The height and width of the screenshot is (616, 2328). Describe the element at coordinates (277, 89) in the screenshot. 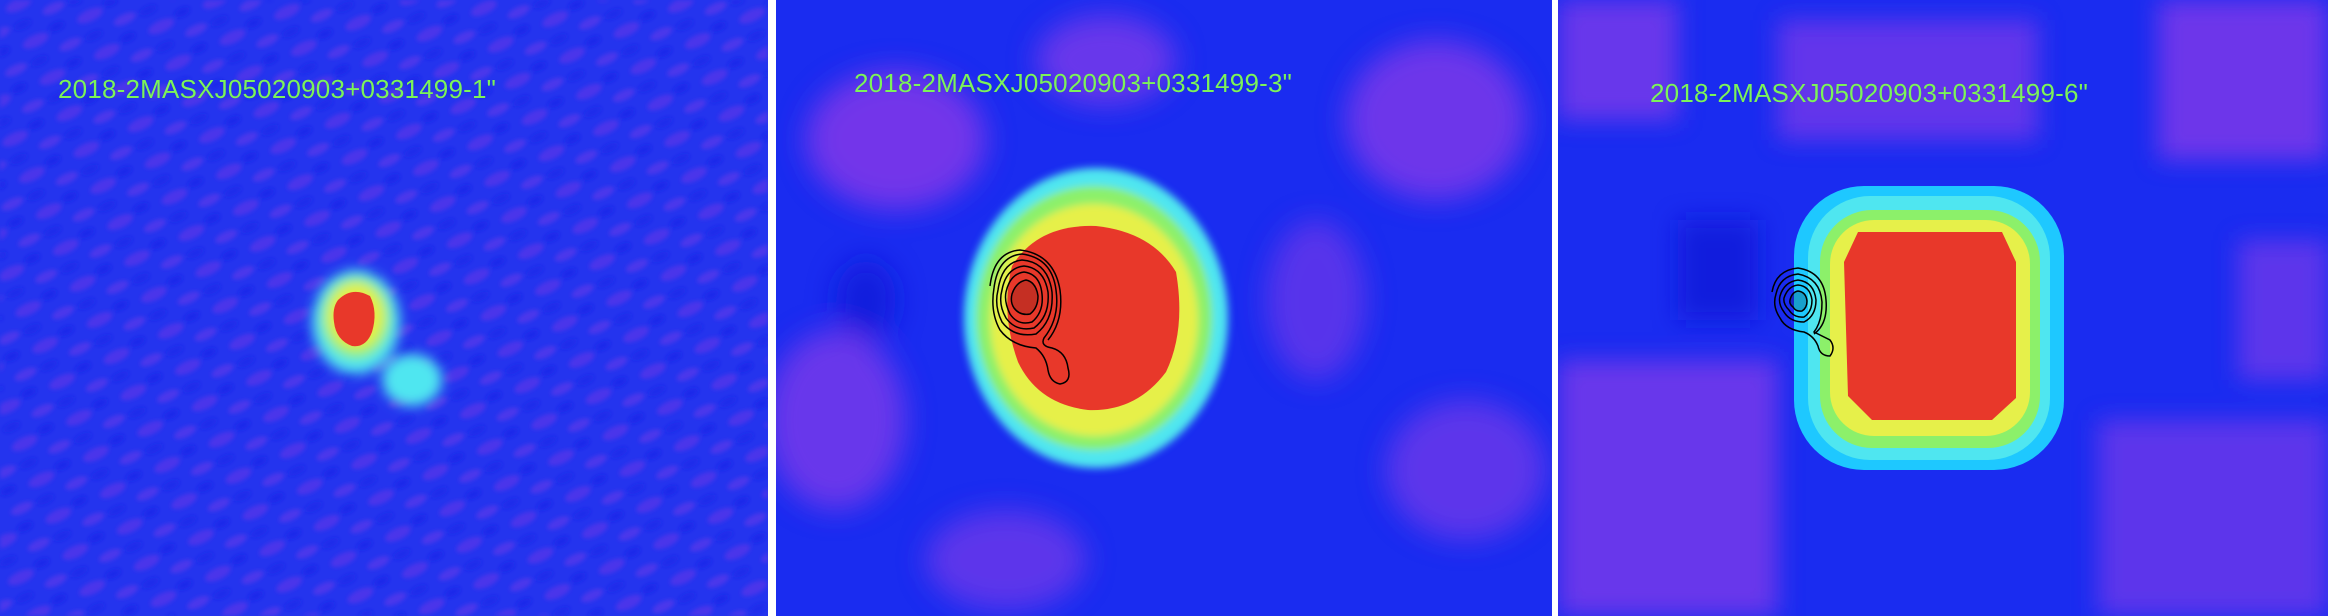

I see `panel-title-1arcsec: 2018-2MASXJ05020903+0331499-1"` at that location.